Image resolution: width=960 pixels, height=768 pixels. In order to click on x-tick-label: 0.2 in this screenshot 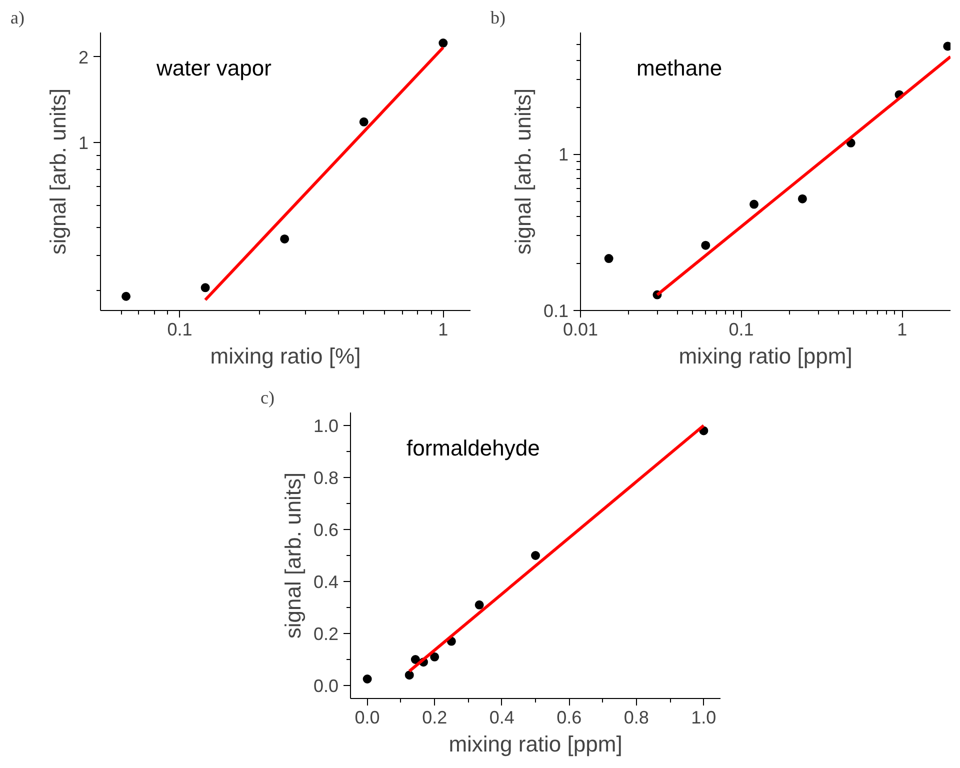, I will do `click(435, 718)`.